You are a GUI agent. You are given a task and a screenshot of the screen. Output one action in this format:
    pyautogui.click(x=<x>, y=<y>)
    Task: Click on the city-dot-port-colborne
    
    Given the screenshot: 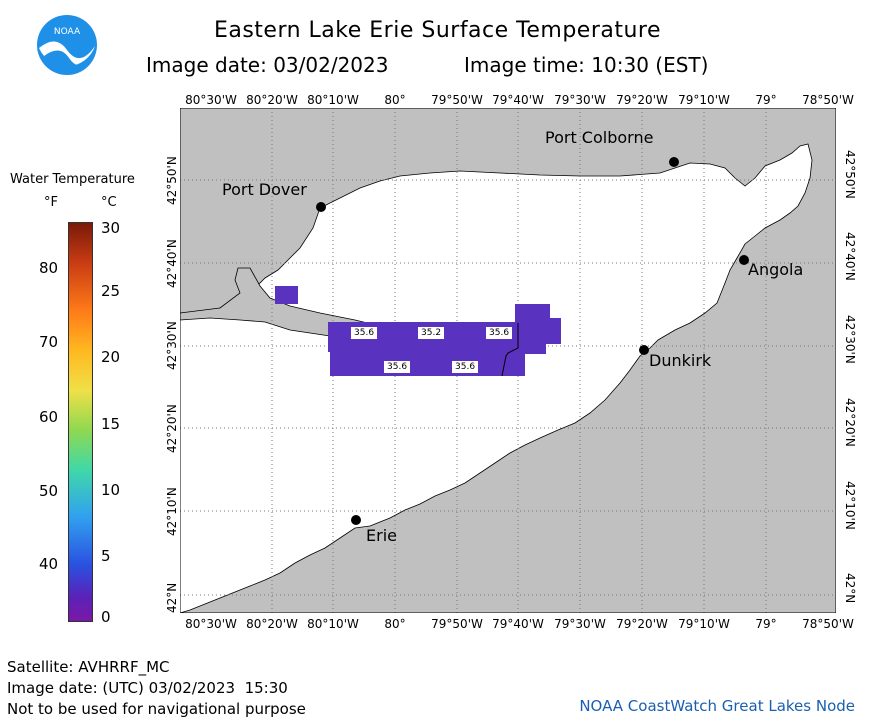 What is the action you would take?
    pyautogui.click(x=674, y=162)
    